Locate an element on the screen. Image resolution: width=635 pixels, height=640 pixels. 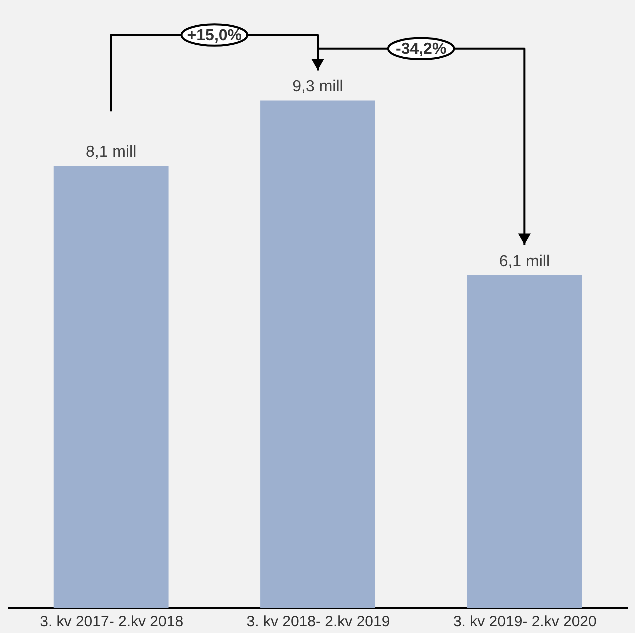
x-tick-label: 3. kv 2019- 2.kv 2020 is located at coordinates (525, 622).